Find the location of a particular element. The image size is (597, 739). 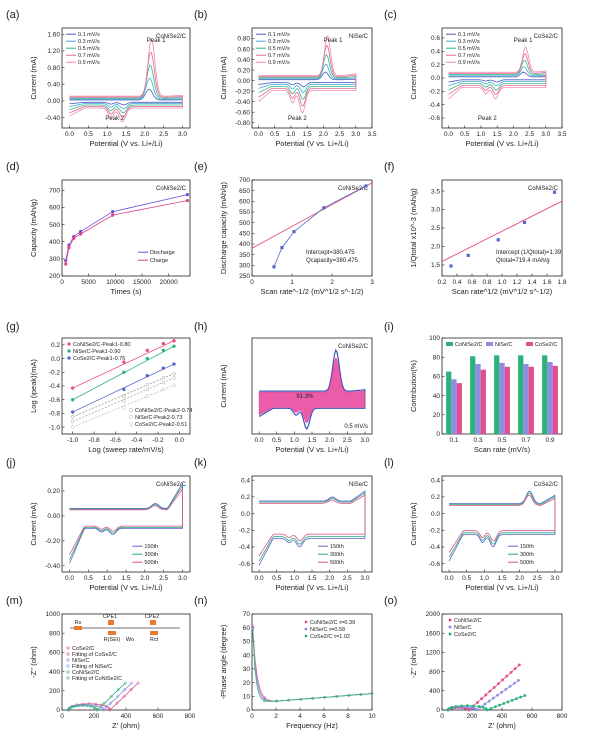

y-tick-label: 1600 is located at coordinates (433, 633).